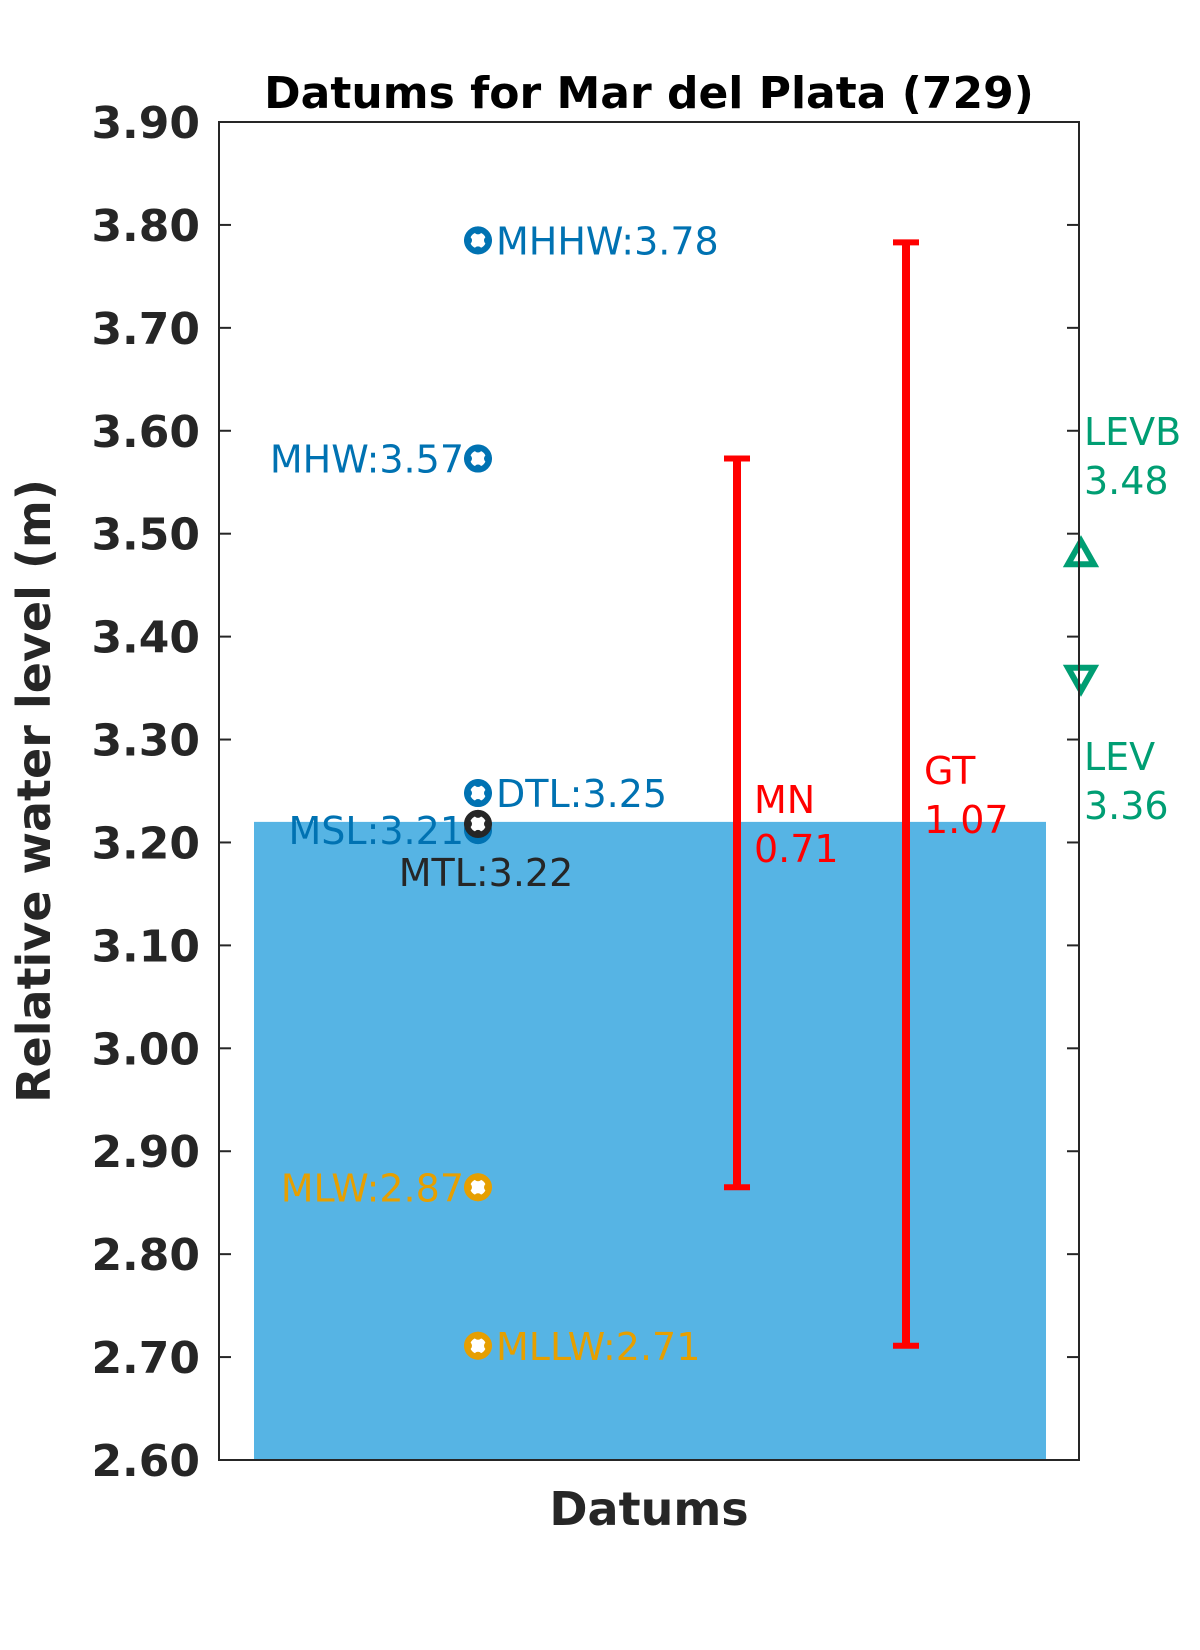 This screenshot has height=1650, width=1200. I want to click on range-label-value: 0.71, so click(796, 849).